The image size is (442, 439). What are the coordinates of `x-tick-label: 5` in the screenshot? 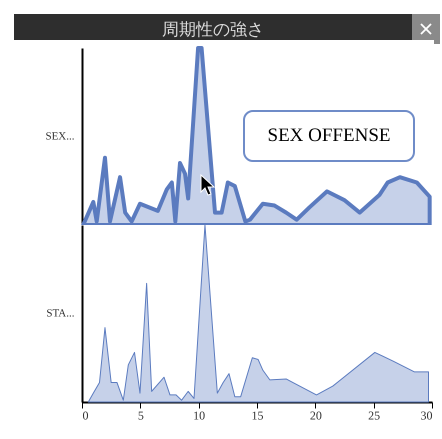 It's located at (141, 415).